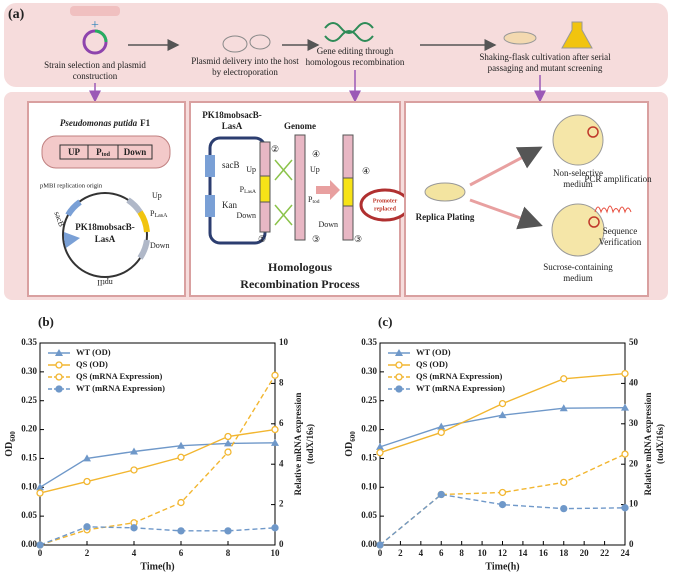 Image resolution: width=676 pixels, height=576 pixels. I want to click on marker-label: sacB, so click(231, 165).